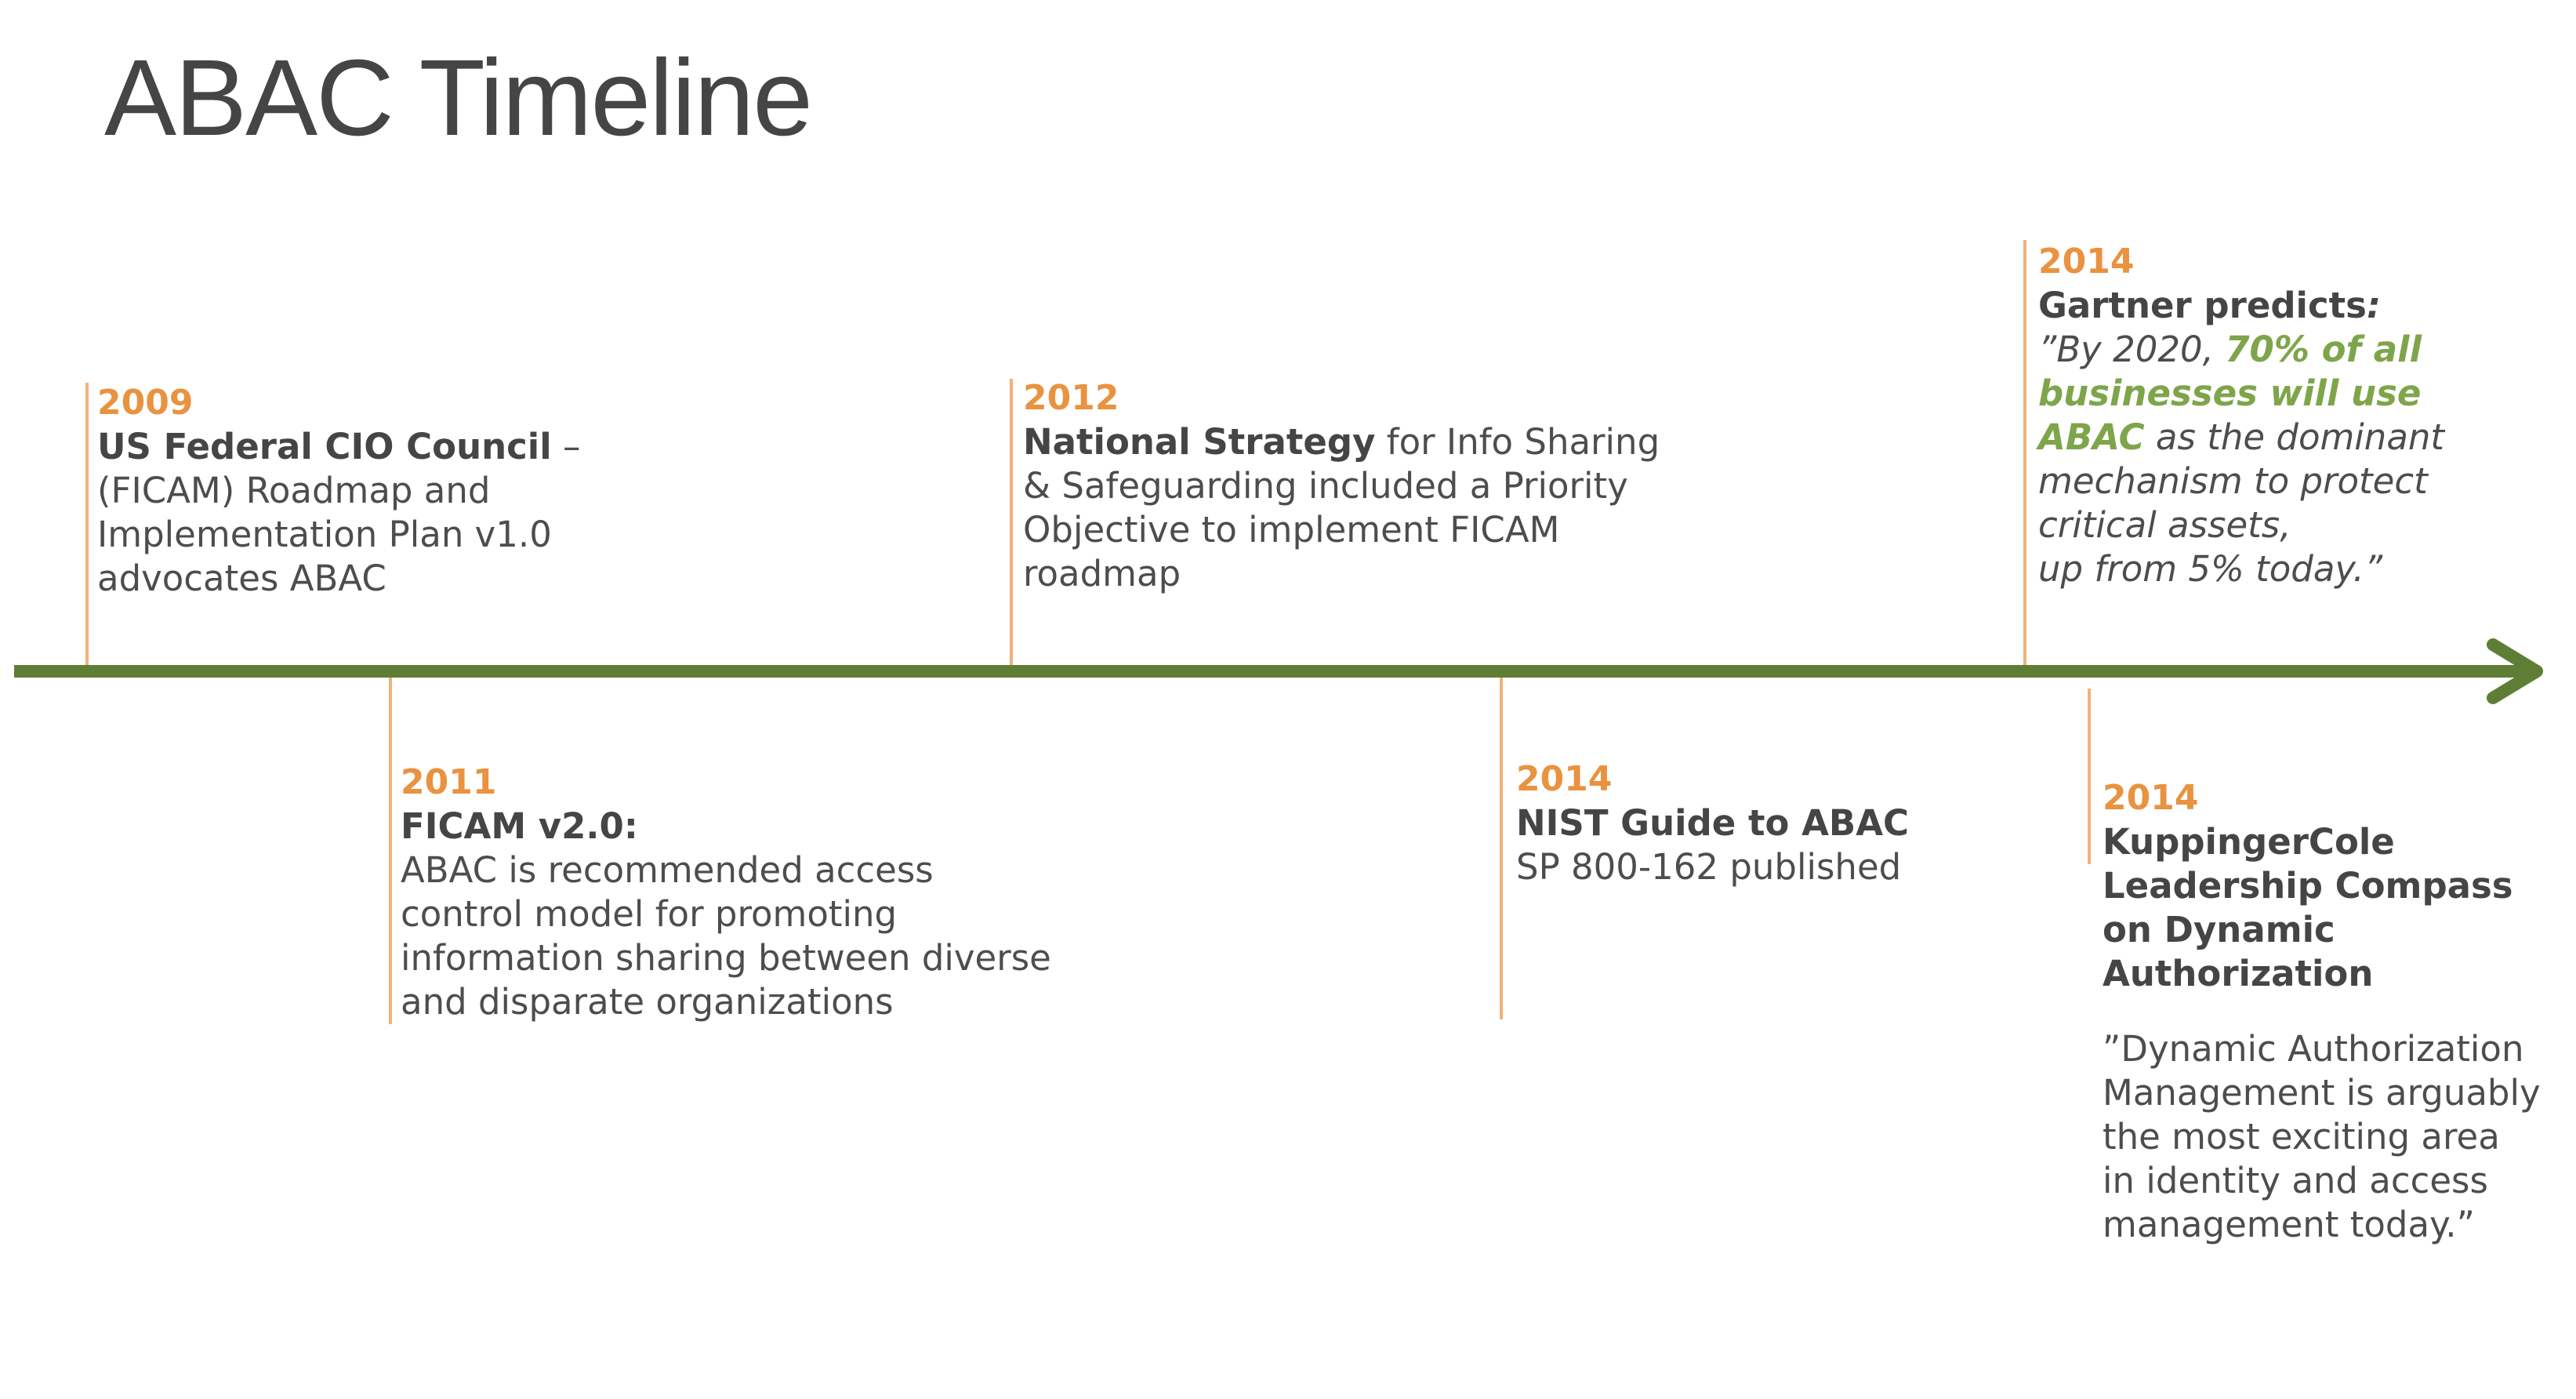  I want to click on event-heading: Gartner predicts, so click(2202, 305).